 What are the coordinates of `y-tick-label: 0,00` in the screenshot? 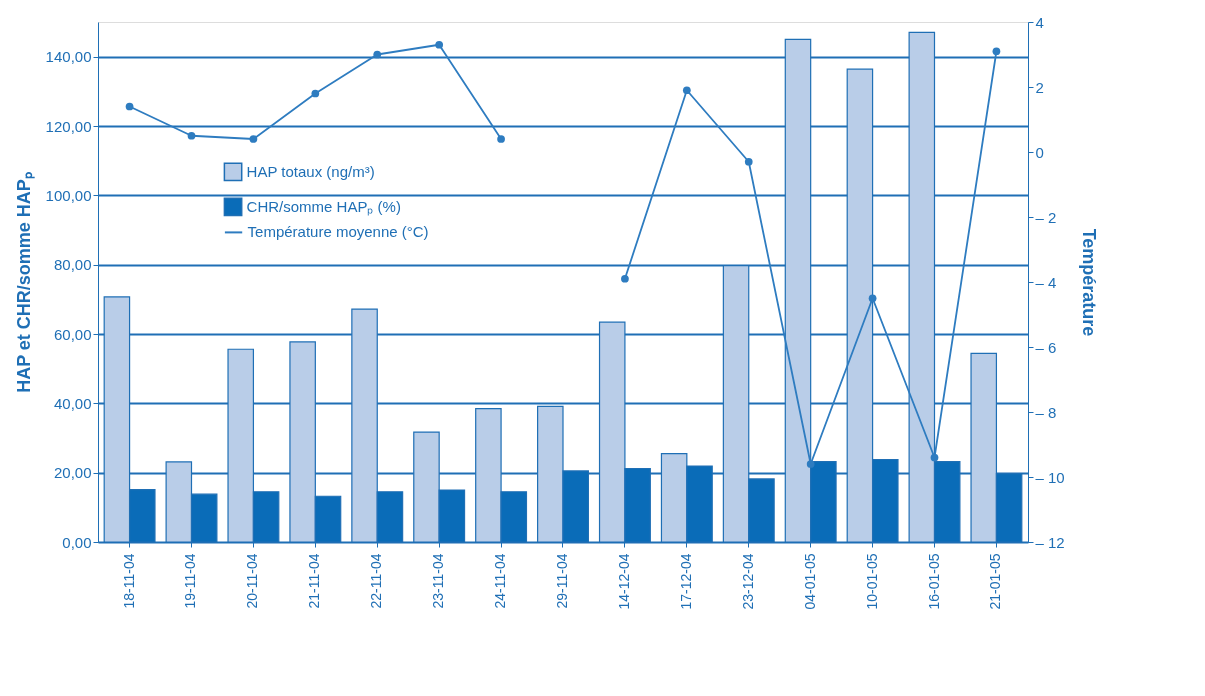 It's located at (77, 542).